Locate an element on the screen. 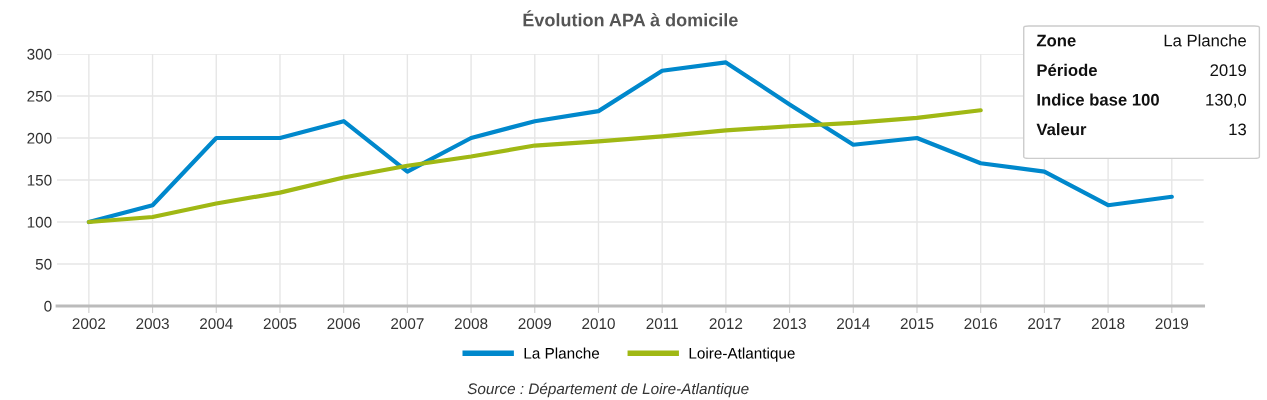 The height and width of the screenshot is (400, 1267). x-tick-label: 2004 is located at coordinates (216, 324).